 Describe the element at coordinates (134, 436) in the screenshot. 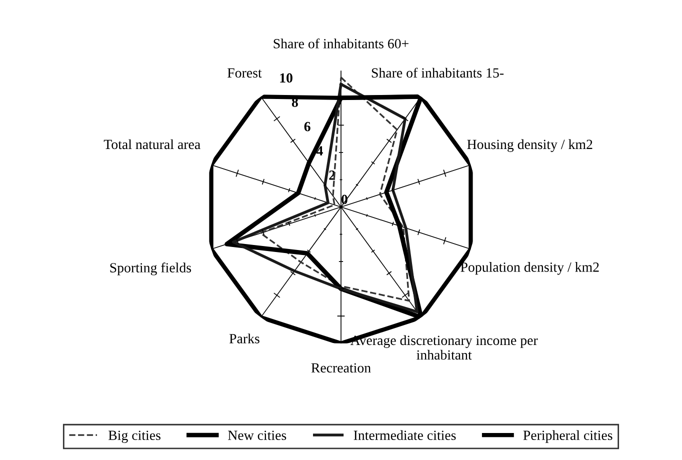

I see `legend-label: Big cities` at that location.